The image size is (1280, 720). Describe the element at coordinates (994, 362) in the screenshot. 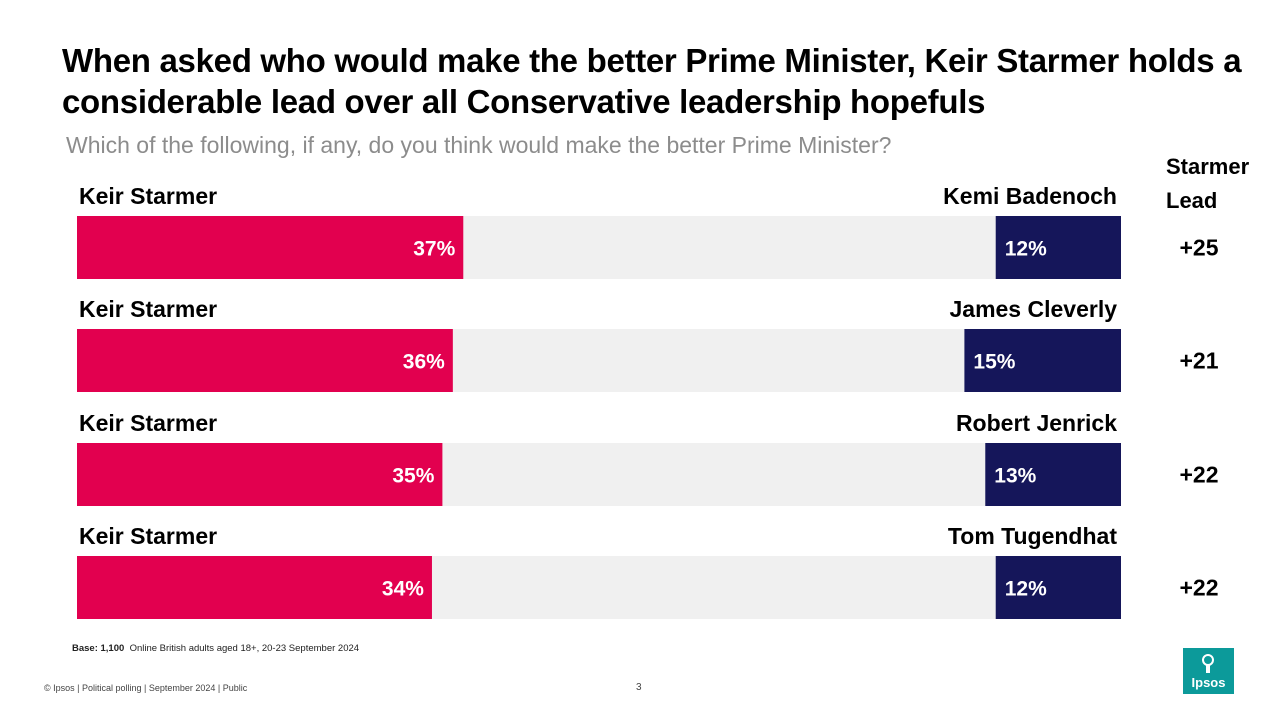

I see `opponent-value-label: 15%` at that location.